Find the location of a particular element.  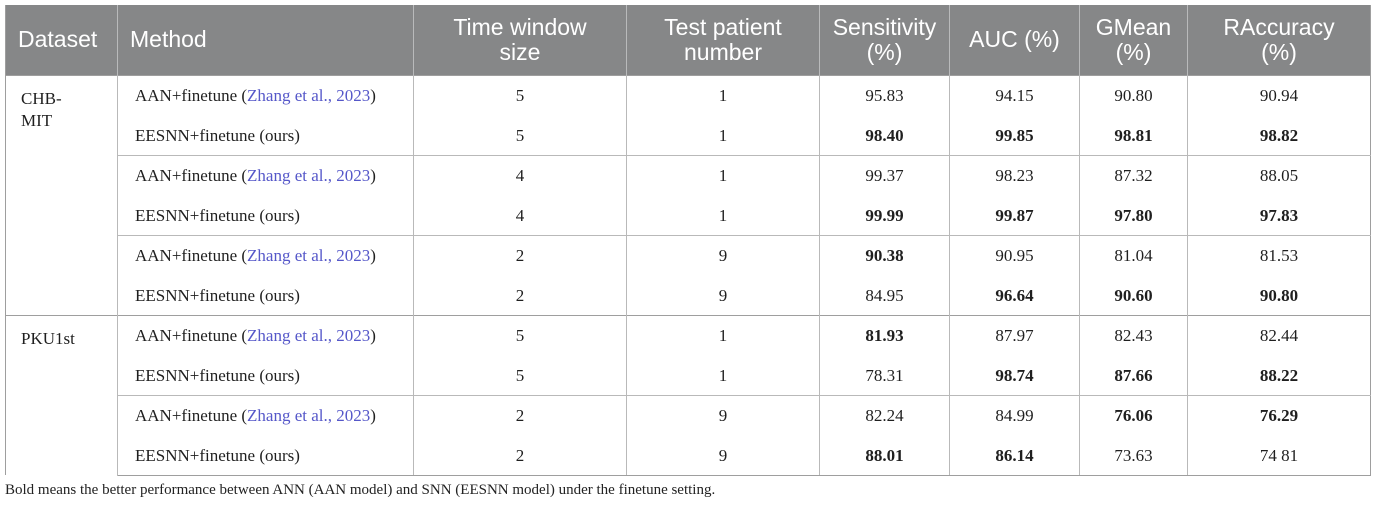

cell-auc: 84.99 is located at coordinates (1014, 415).